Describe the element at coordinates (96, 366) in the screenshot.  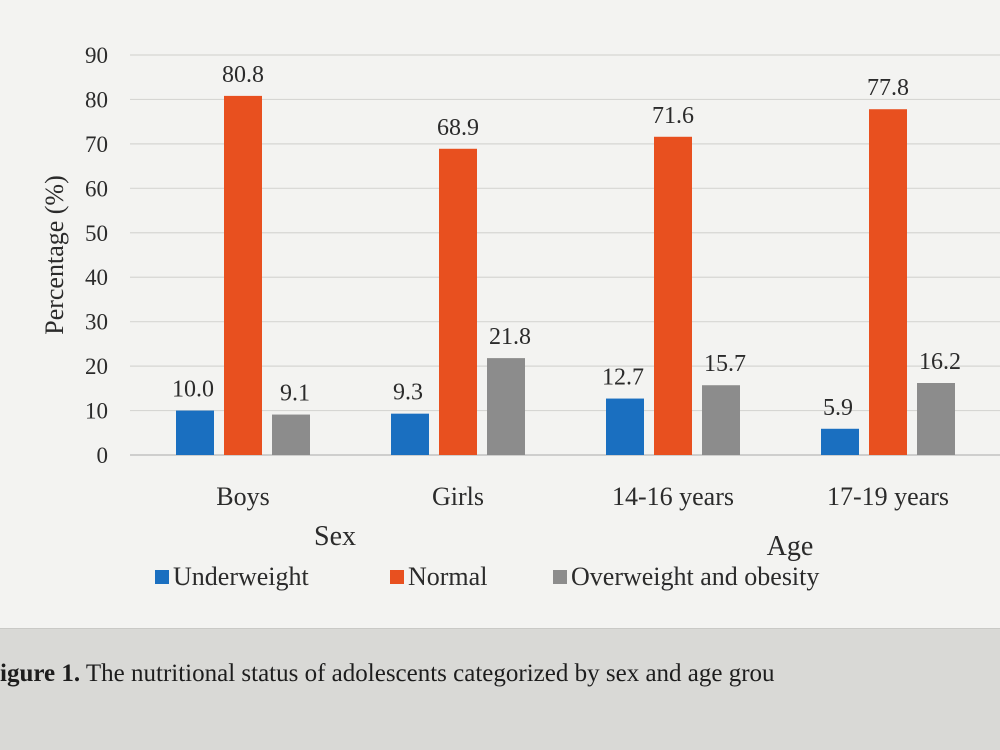
I see `y-tick-label: 20` at that location.